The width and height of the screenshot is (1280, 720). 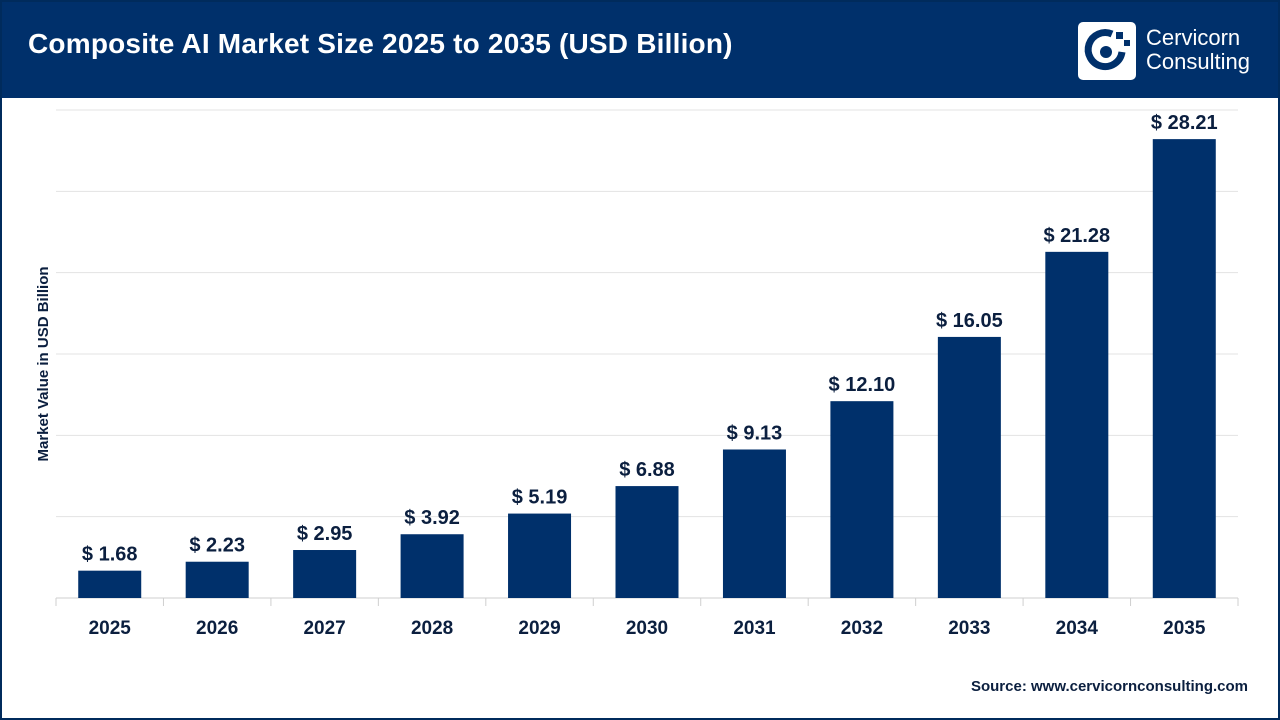 What do you see at coordinates (1184, 628) in the screenshot?
I see `x-tick-label-2035: 2035` at bounding box center [1184, 628].